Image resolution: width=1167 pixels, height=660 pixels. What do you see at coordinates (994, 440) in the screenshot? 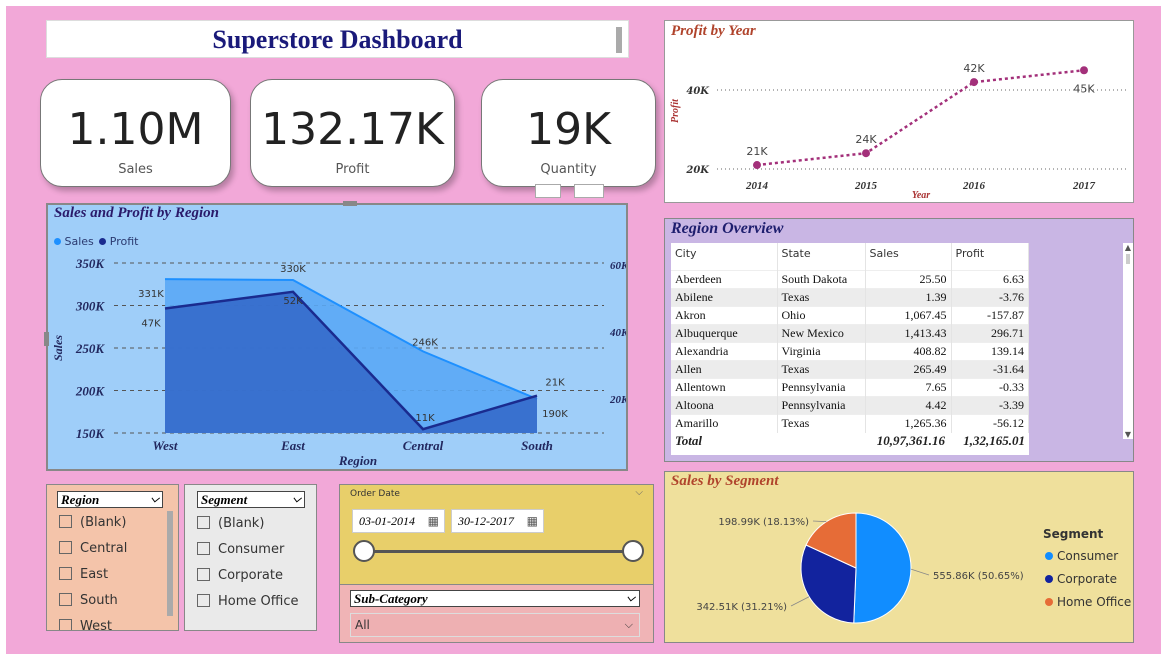
I see `total-profit: 1,32,165.01` at bounding box center [994, 440].